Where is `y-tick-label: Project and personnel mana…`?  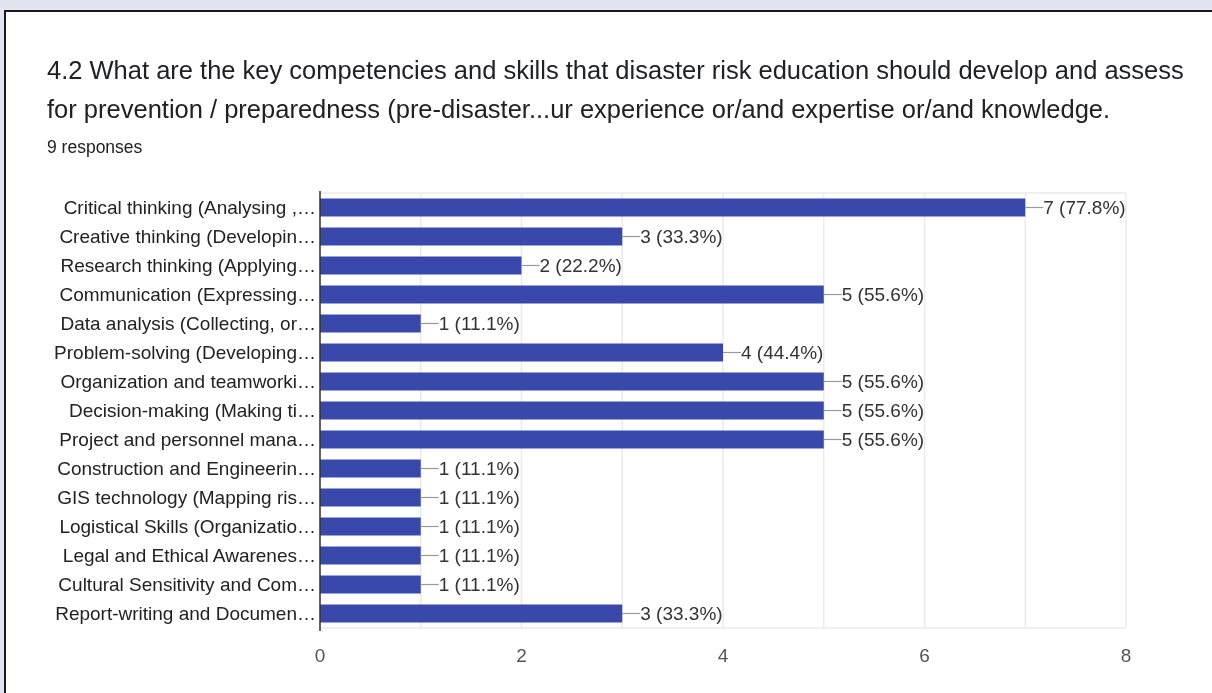
y-tick-label: Project and personnel mana… is located at coordinates (187, 440).